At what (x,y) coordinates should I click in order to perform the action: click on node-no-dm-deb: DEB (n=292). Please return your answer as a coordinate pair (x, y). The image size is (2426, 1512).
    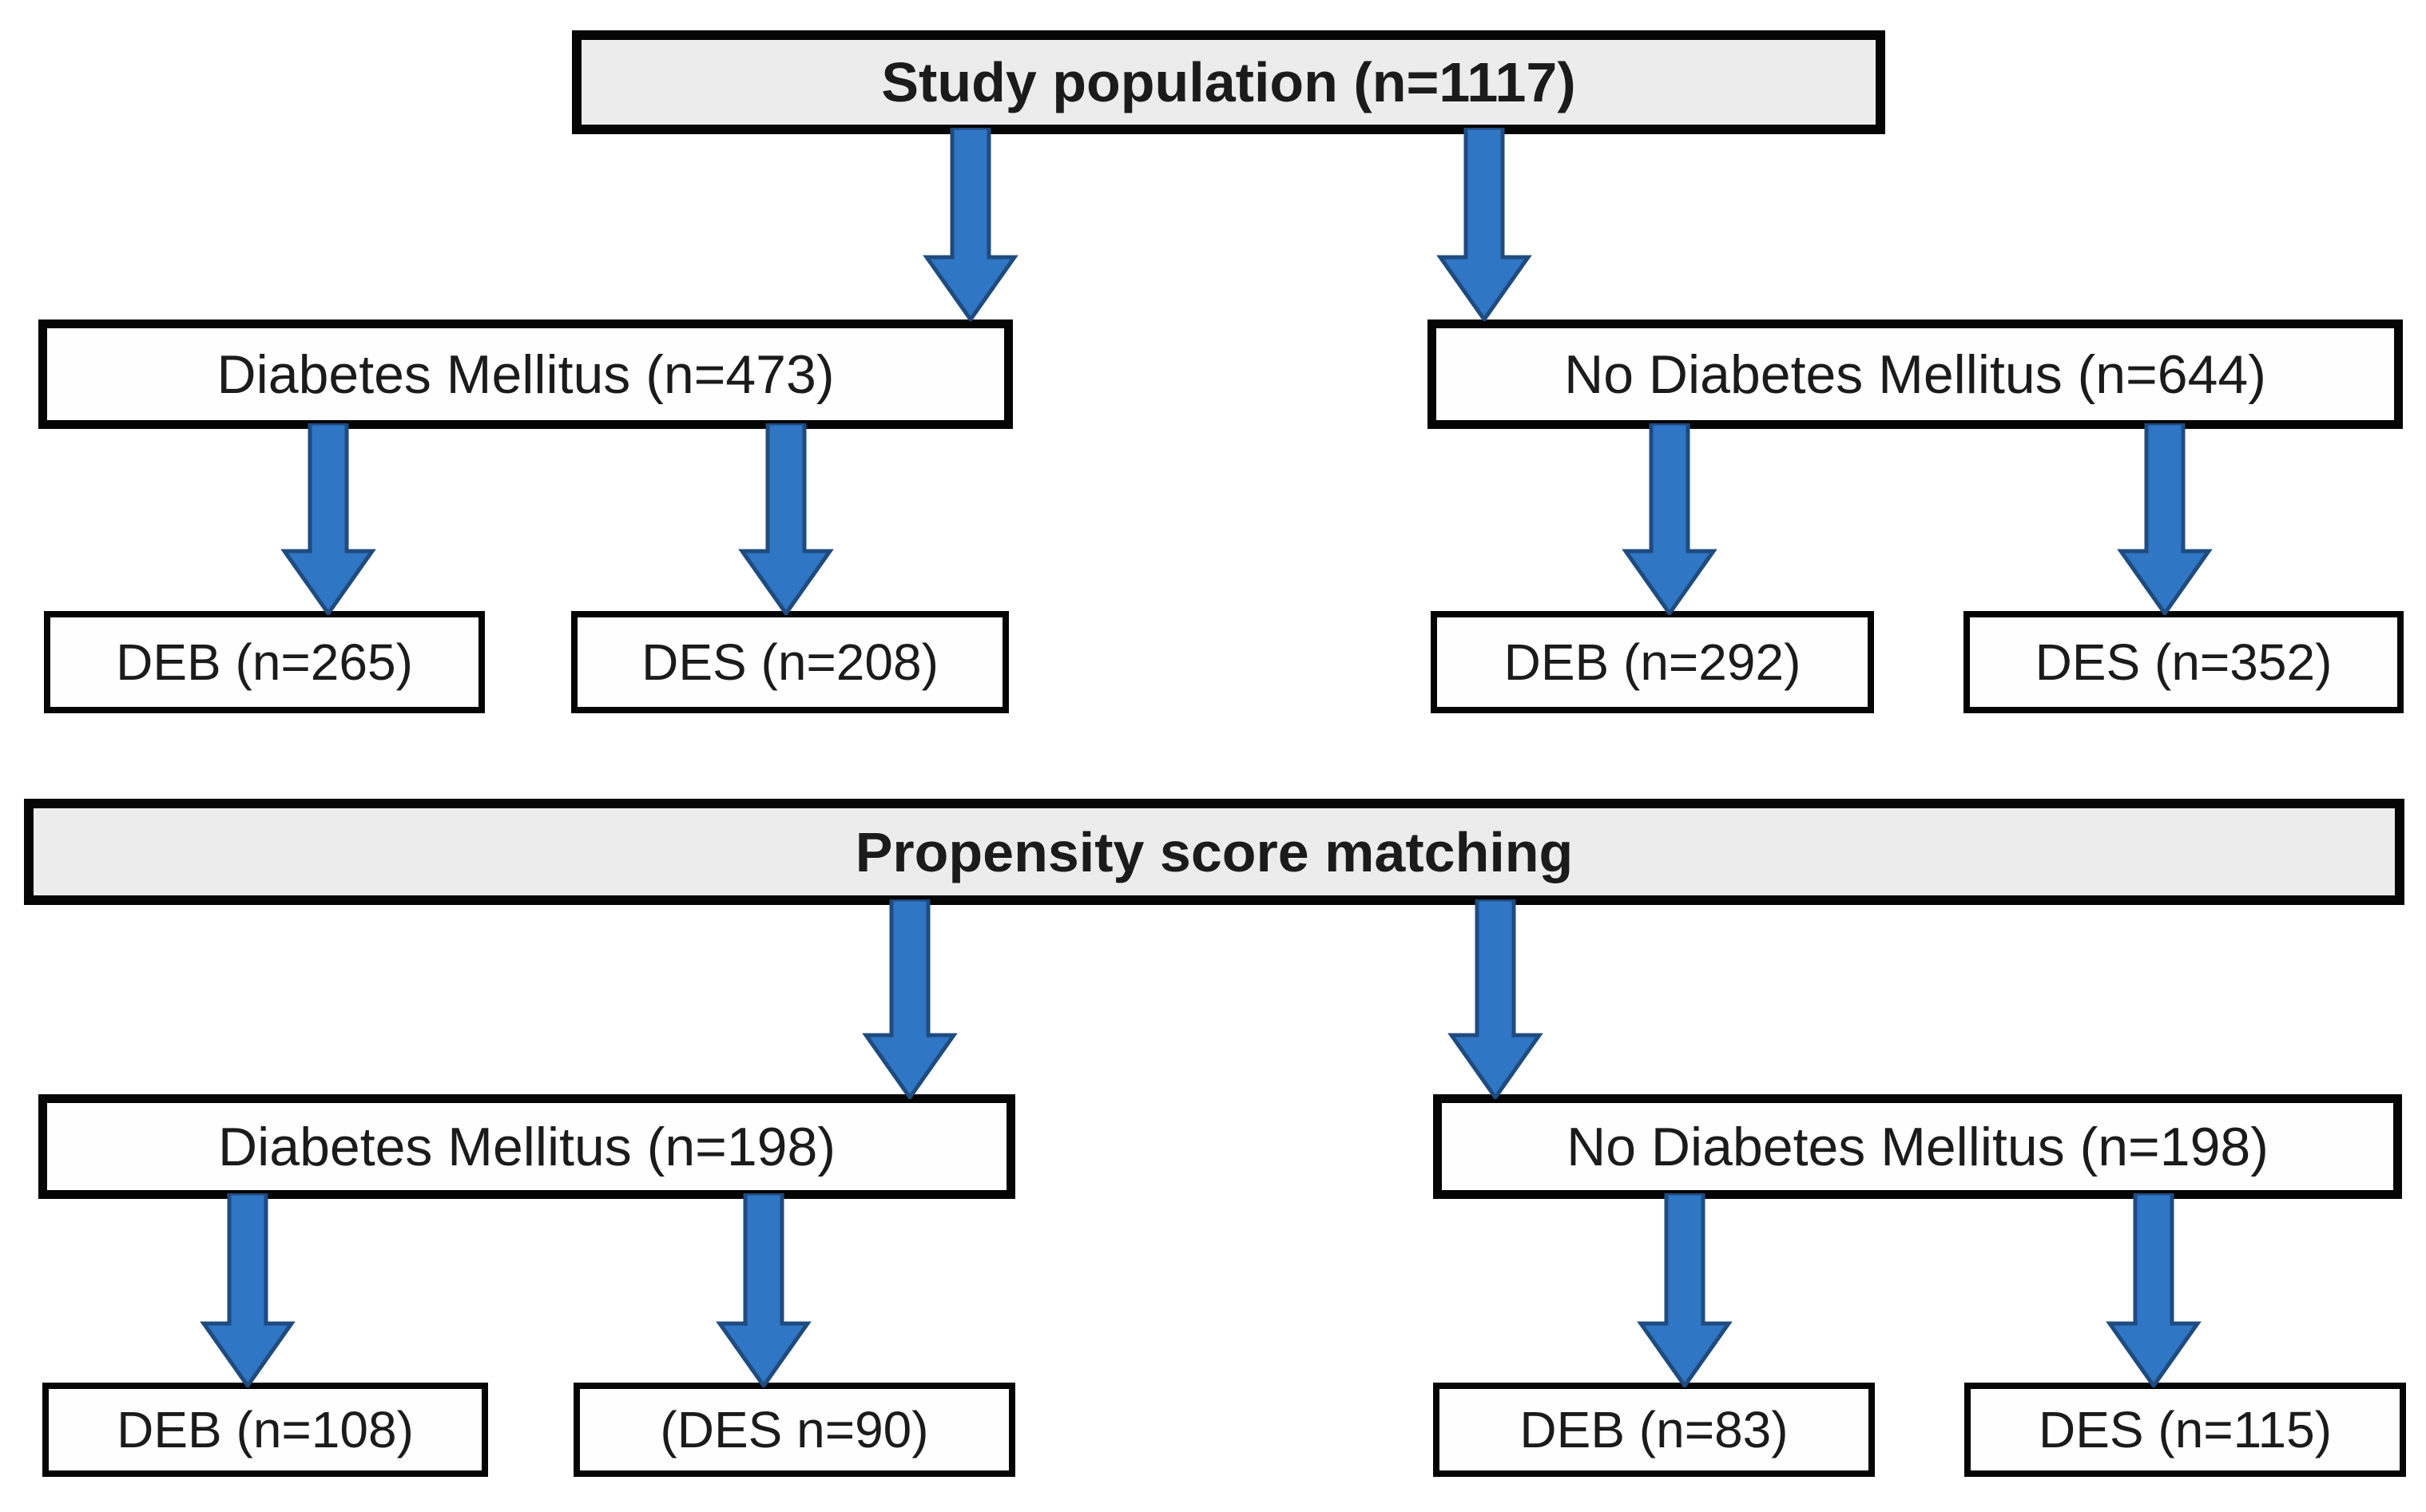
    Looking at the image, I should click on (1652, 662).